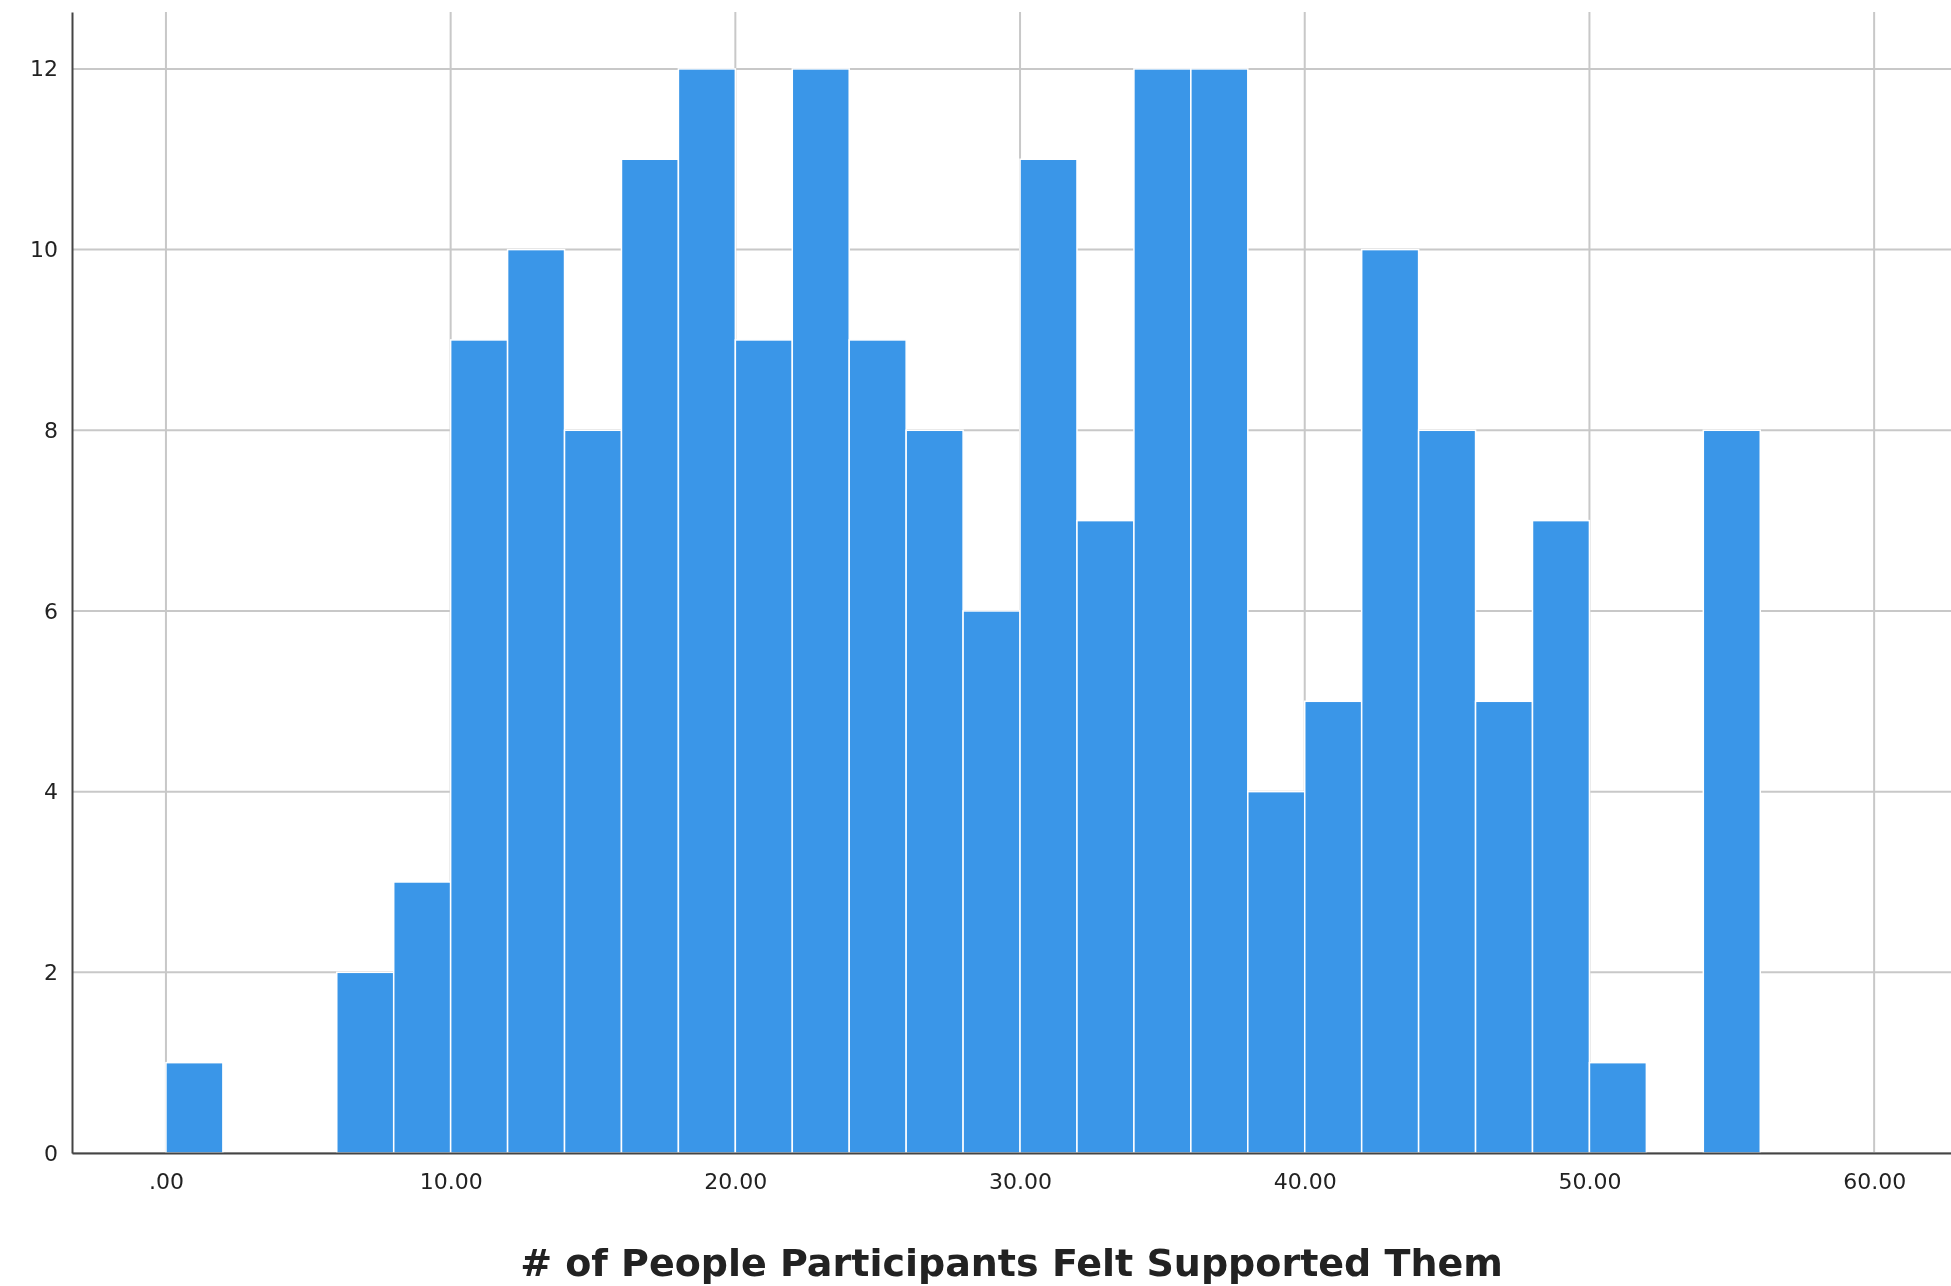 The width and height of the screenshot is (1951, 1286). Describe the element at coordinates (736, 1181) in the screenshot. I see `x-tick-label: 20.00` at that location.